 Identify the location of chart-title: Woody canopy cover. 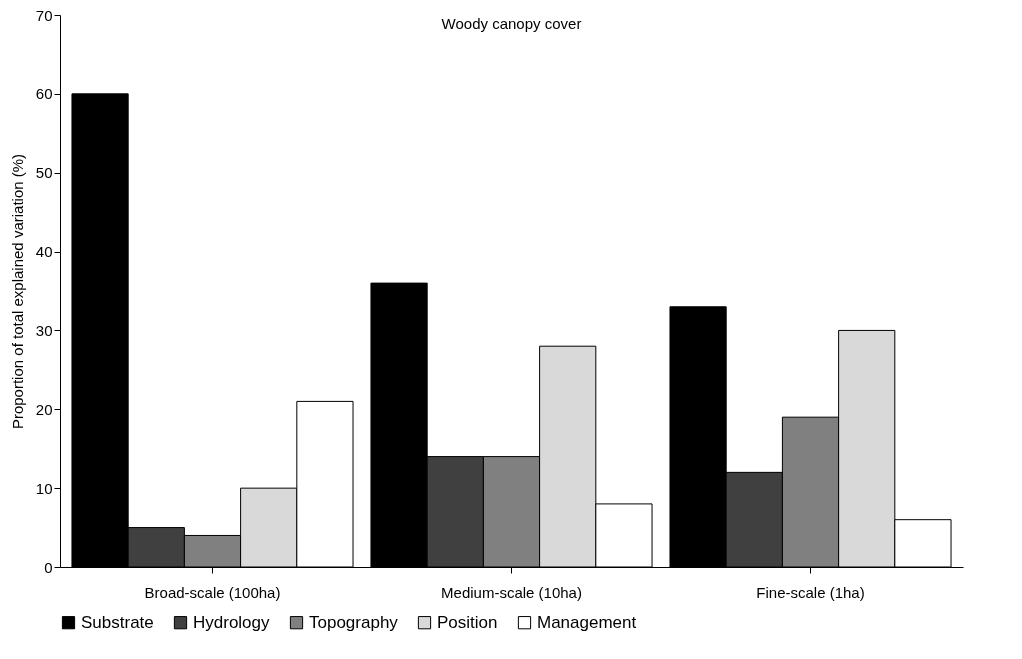
(511, 23).